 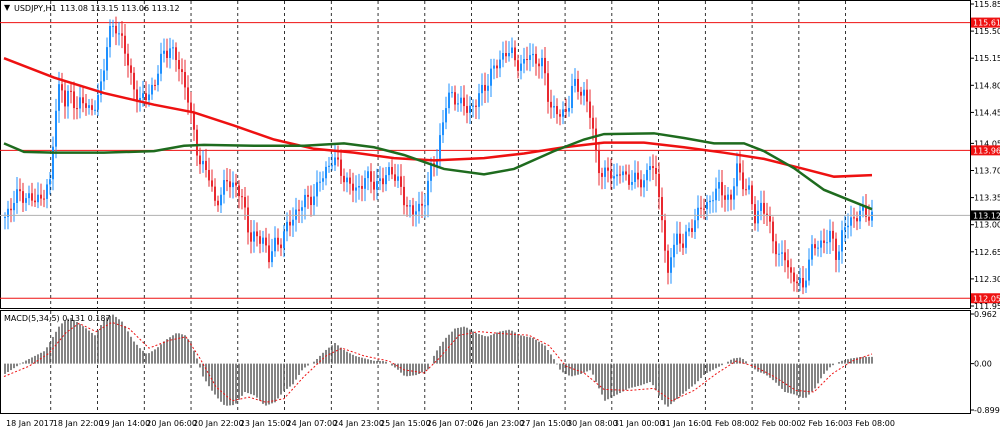 I want to click on x-tick-label: 18 Jan 2017, so click(x=30, y=423).